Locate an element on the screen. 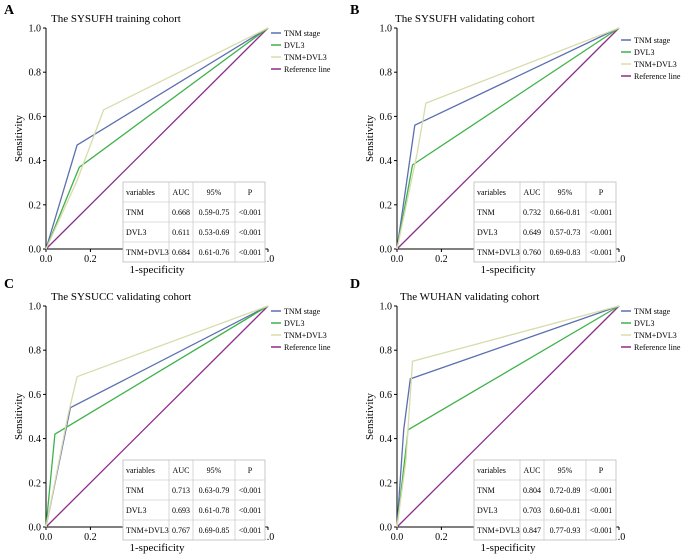  table-cell: 0.684 is located at coordinates (181, 252).